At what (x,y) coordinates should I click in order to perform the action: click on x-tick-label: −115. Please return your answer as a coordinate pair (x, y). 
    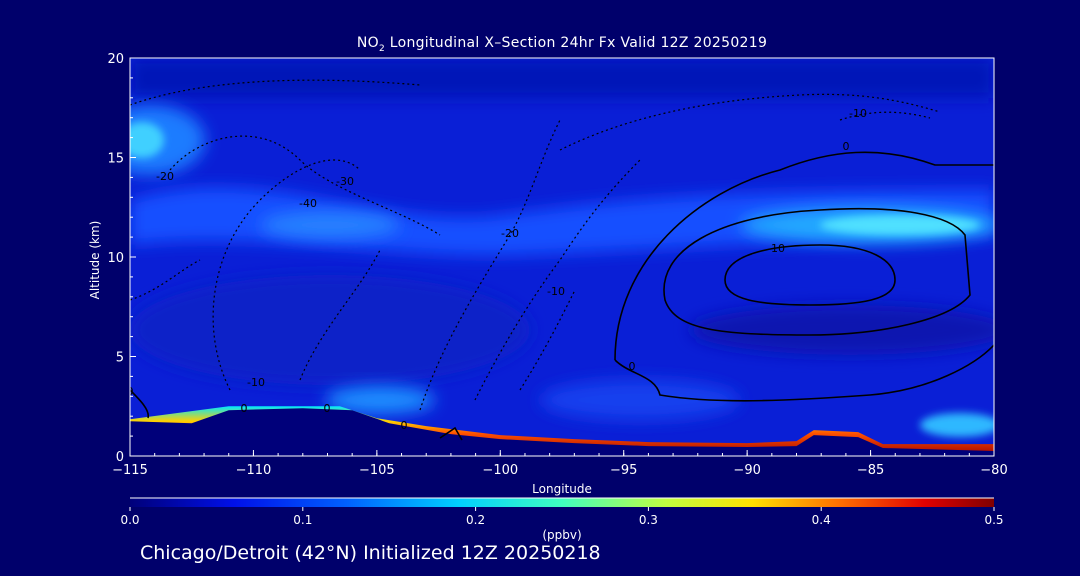
    Looking at the image, I should click on (130, 470).